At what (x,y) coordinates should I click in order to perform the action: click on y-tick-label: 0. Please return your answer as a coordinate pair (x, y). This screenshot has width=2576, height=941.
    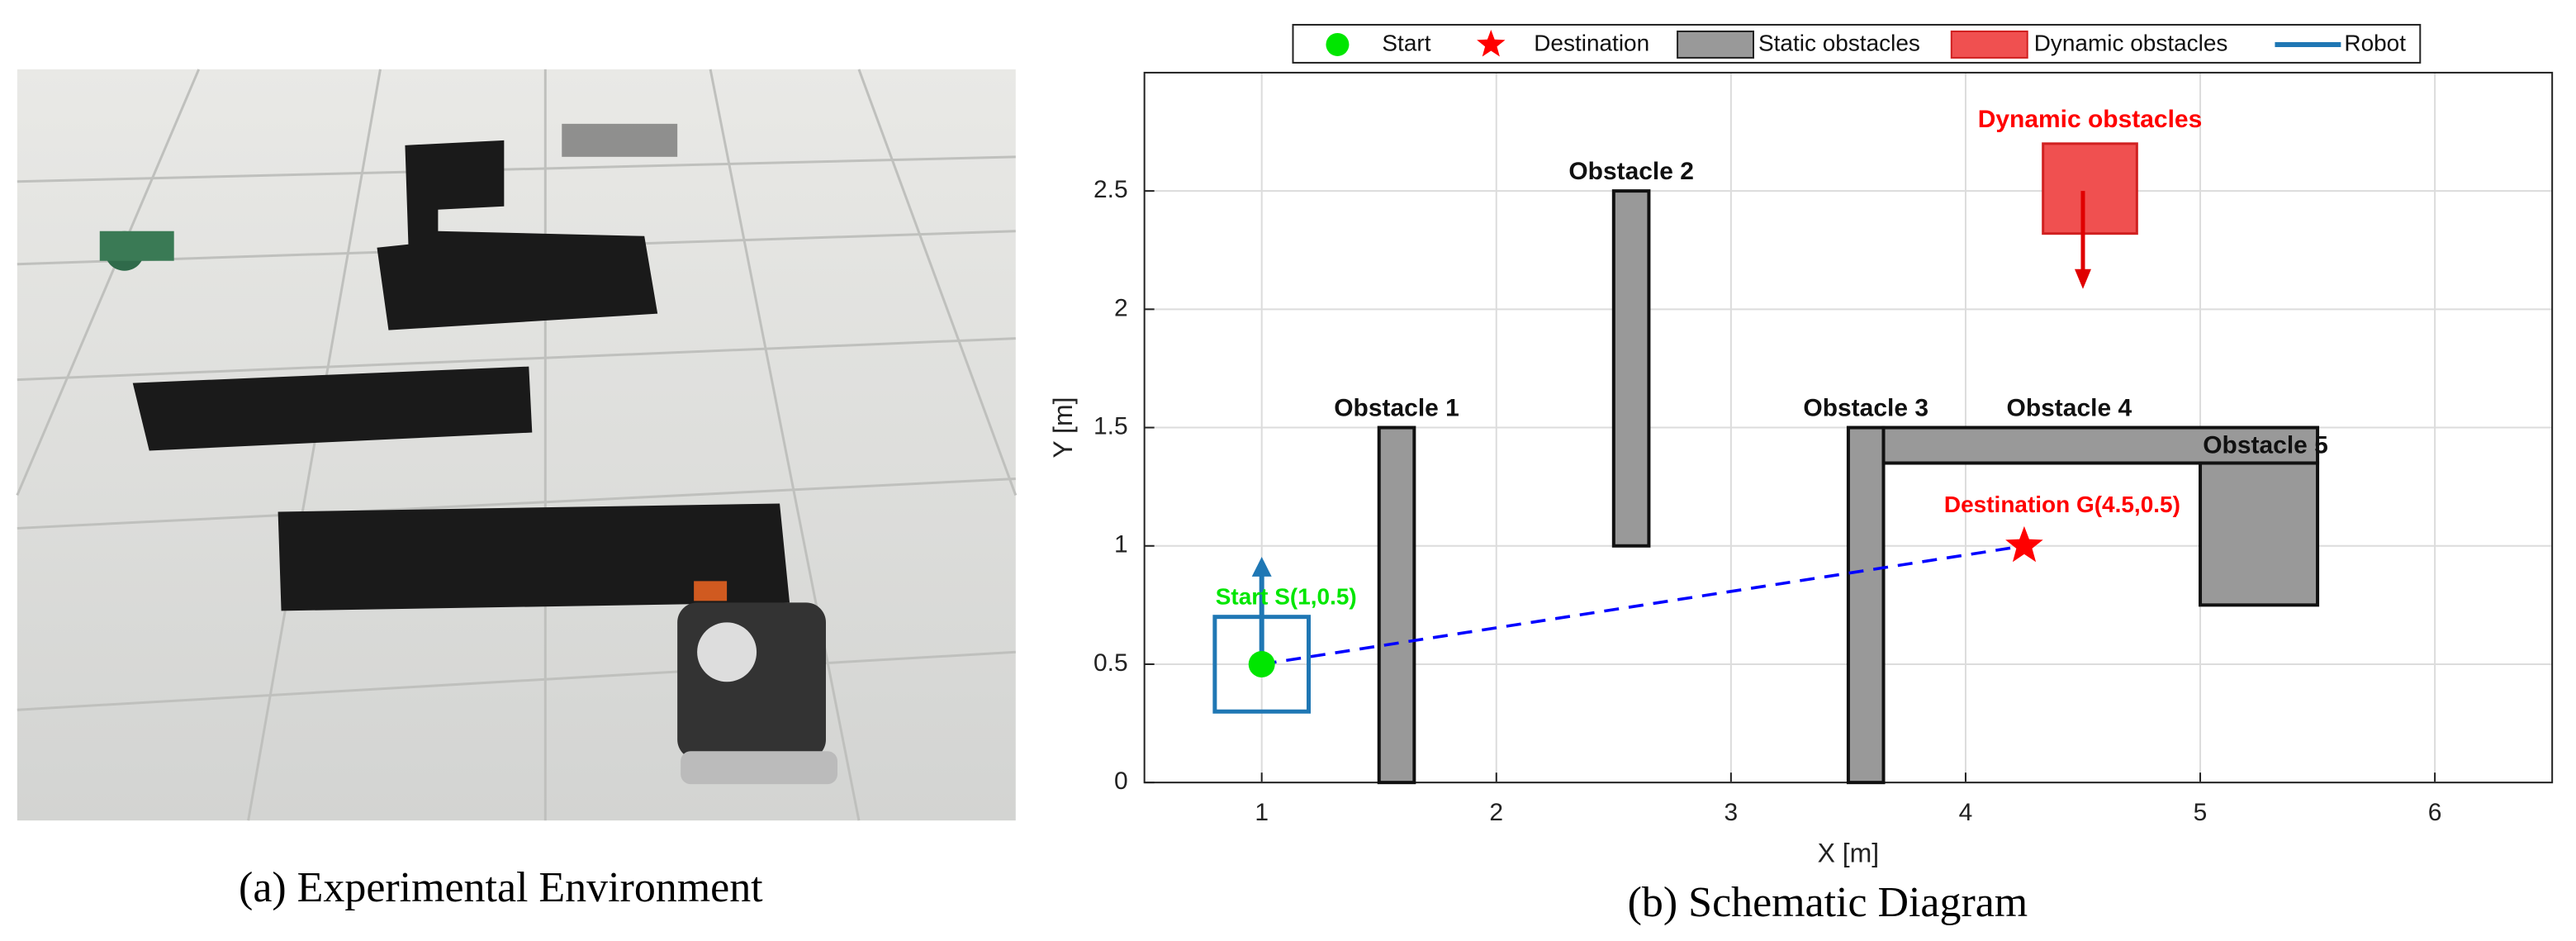
    Looking at the image, I should click on (1121, 781).